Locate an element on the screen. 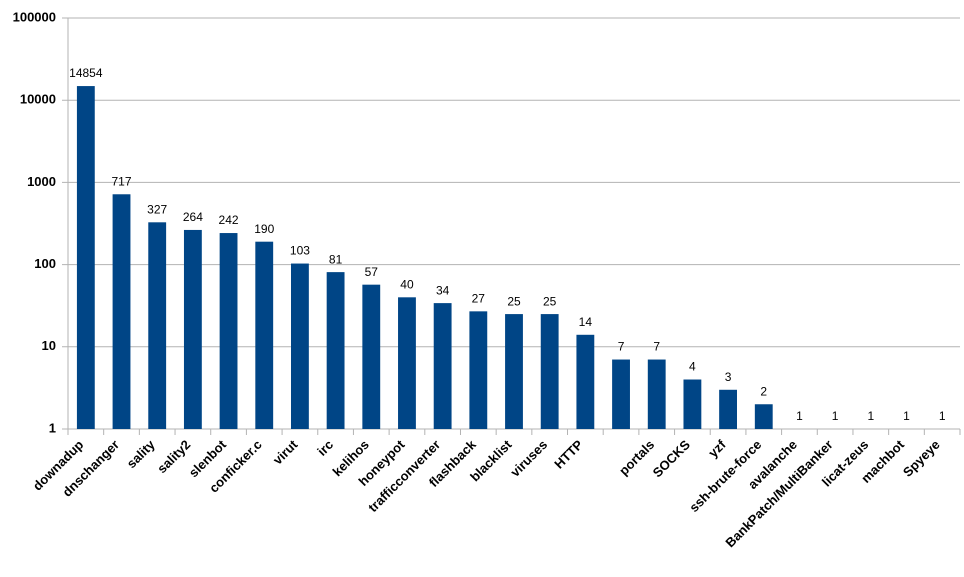  value-label: 14854 is located at coordinates (86, 73).